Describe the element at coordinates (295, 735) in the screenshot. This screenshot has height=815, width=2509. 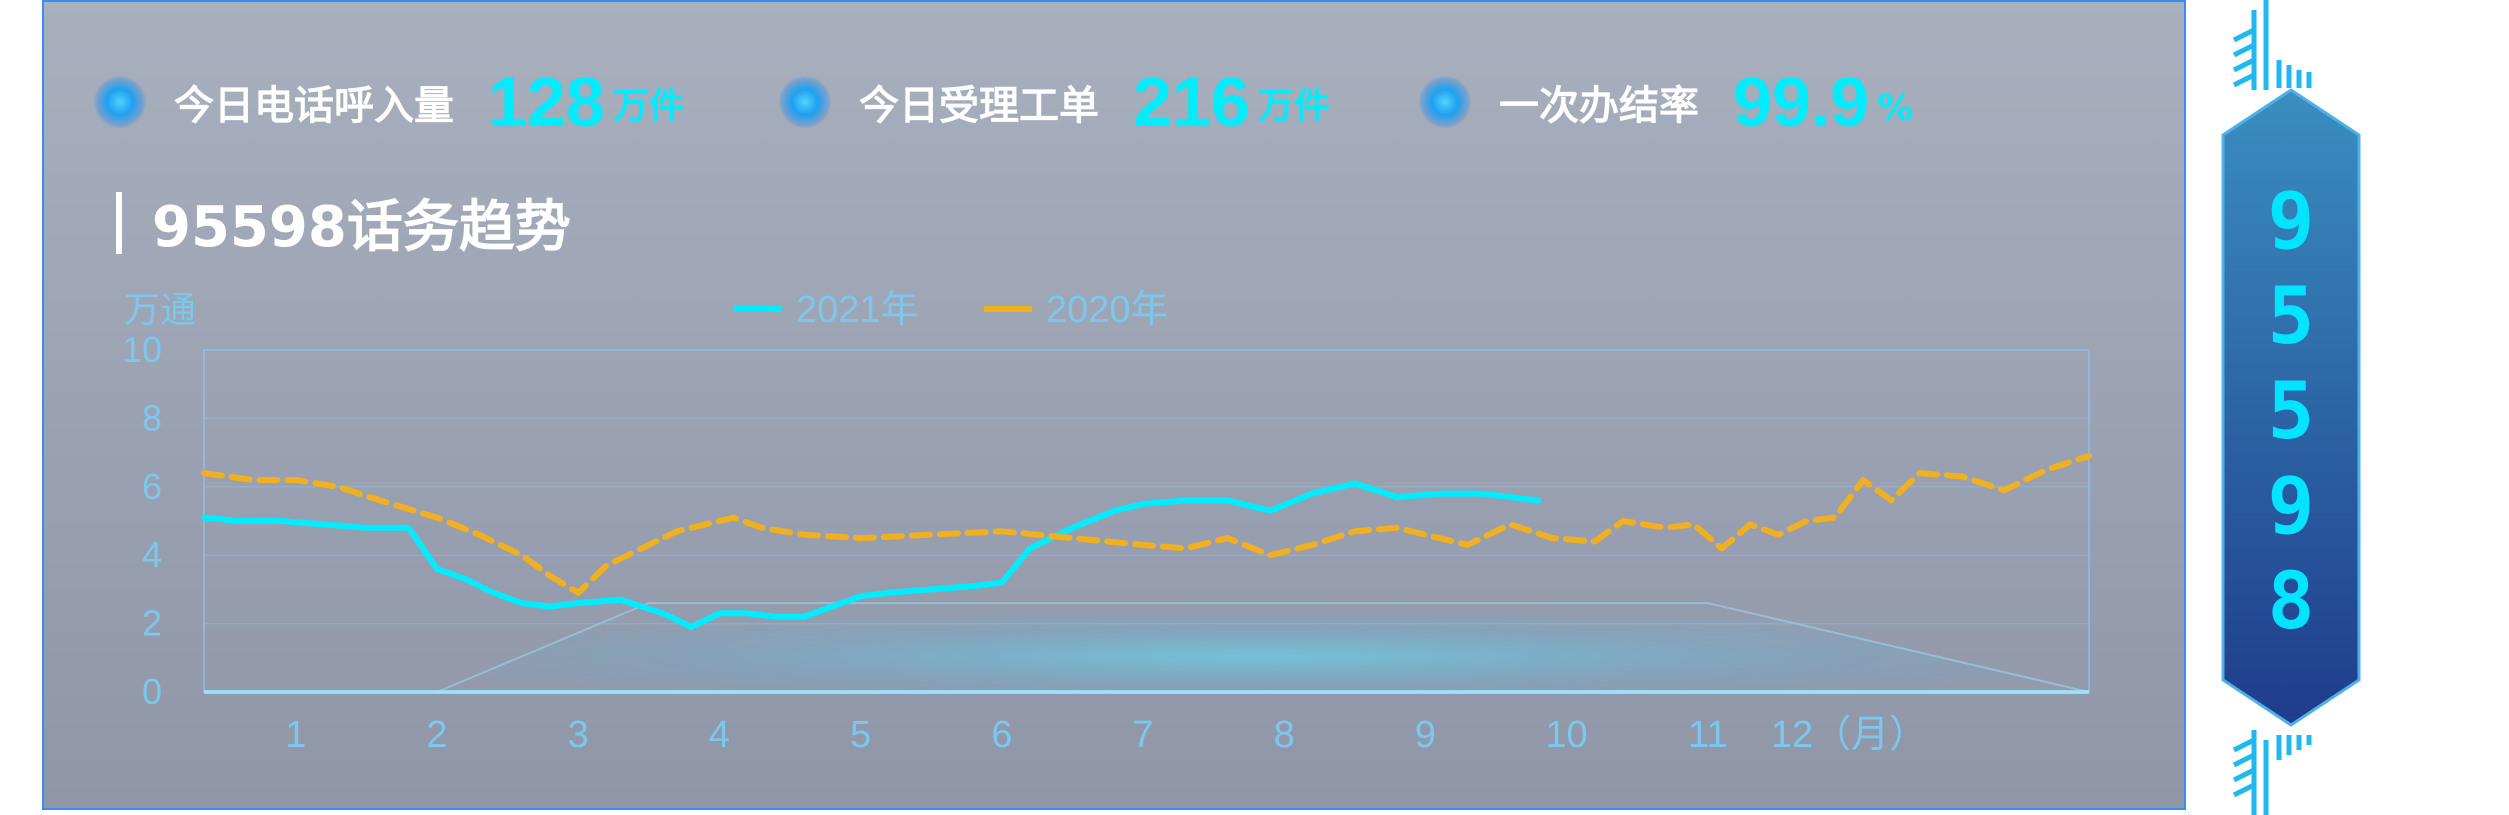
I see `x-tick-label: 1` at that location.